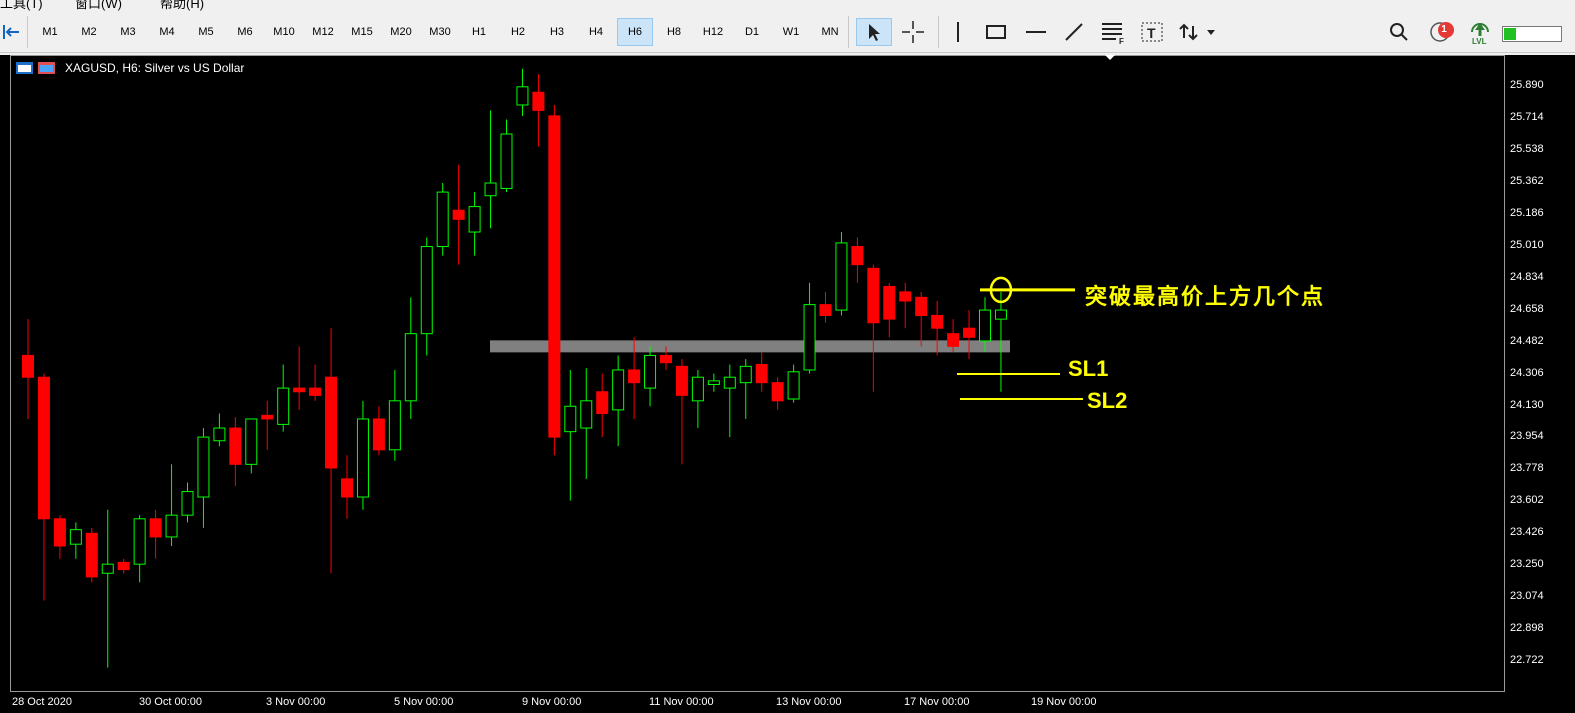 The height and width of the screenshot is (713, 1575). What do you see at coordinates (1479, 41) in the screenshot?
I see `lvl-label: LVL` at bounding box center [1479, 41].